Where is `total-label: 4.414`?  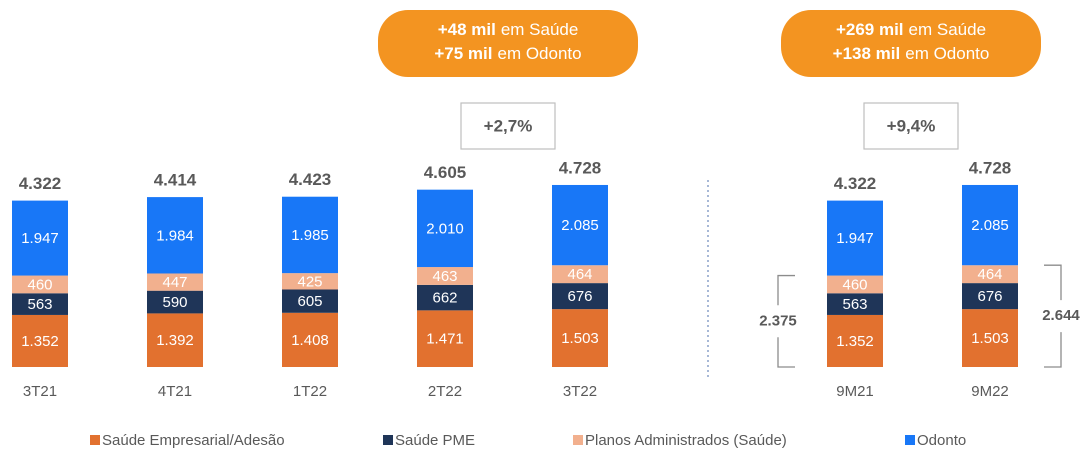
total-label: 4.414 is located at coordinates (175, 180).